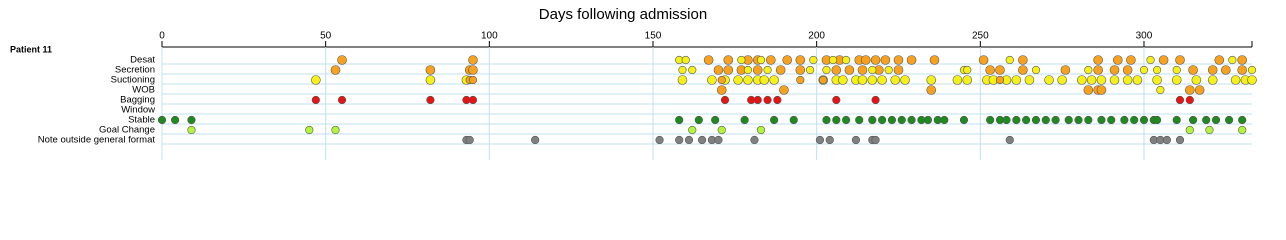  What do you see at coordinates (326, 36) in the screenshot?
I see `x-tick-label: 50` at bounding box center [326, 36].